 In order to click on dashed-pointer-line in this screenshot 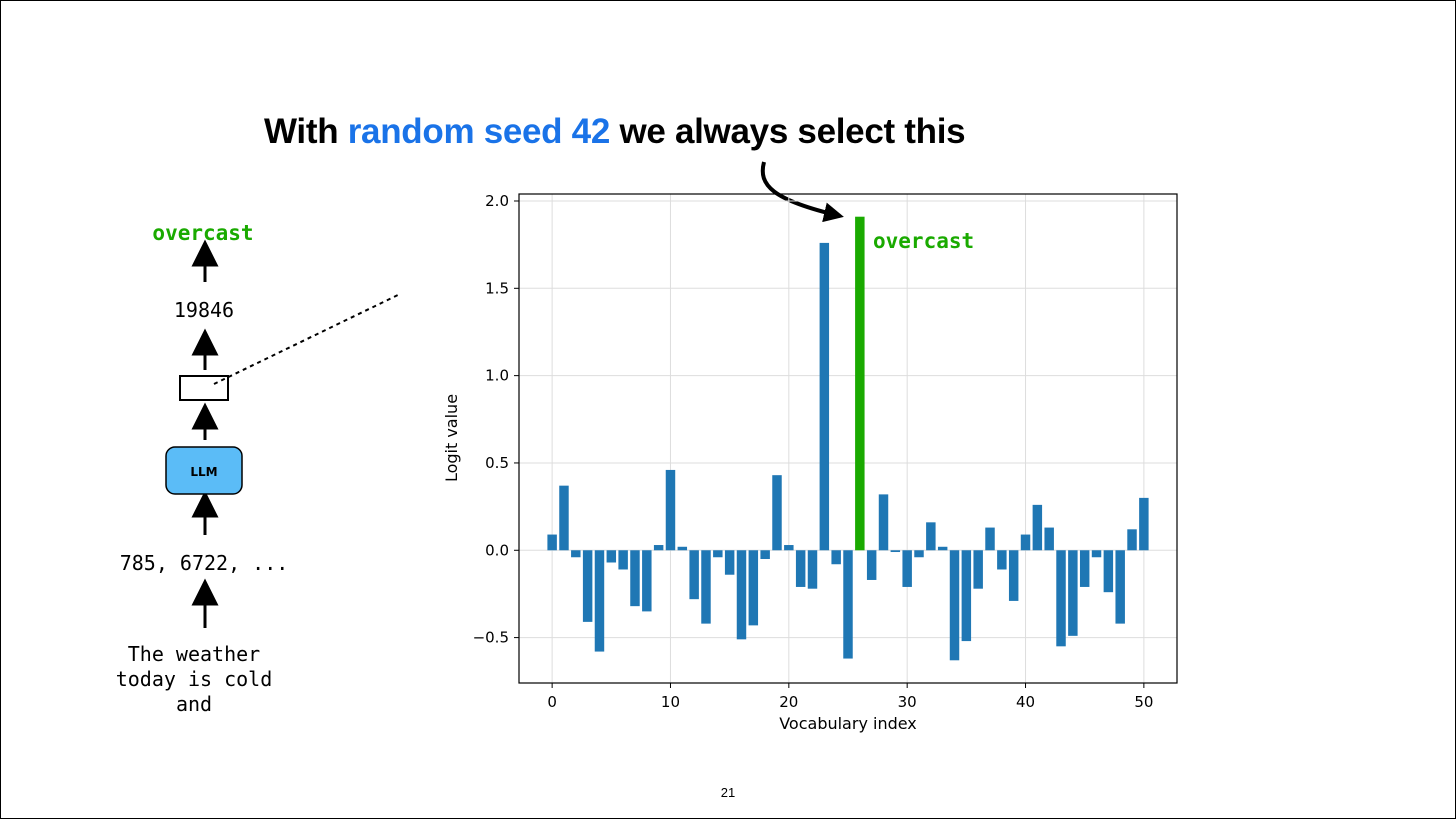, I will do `click(307, 339)`.